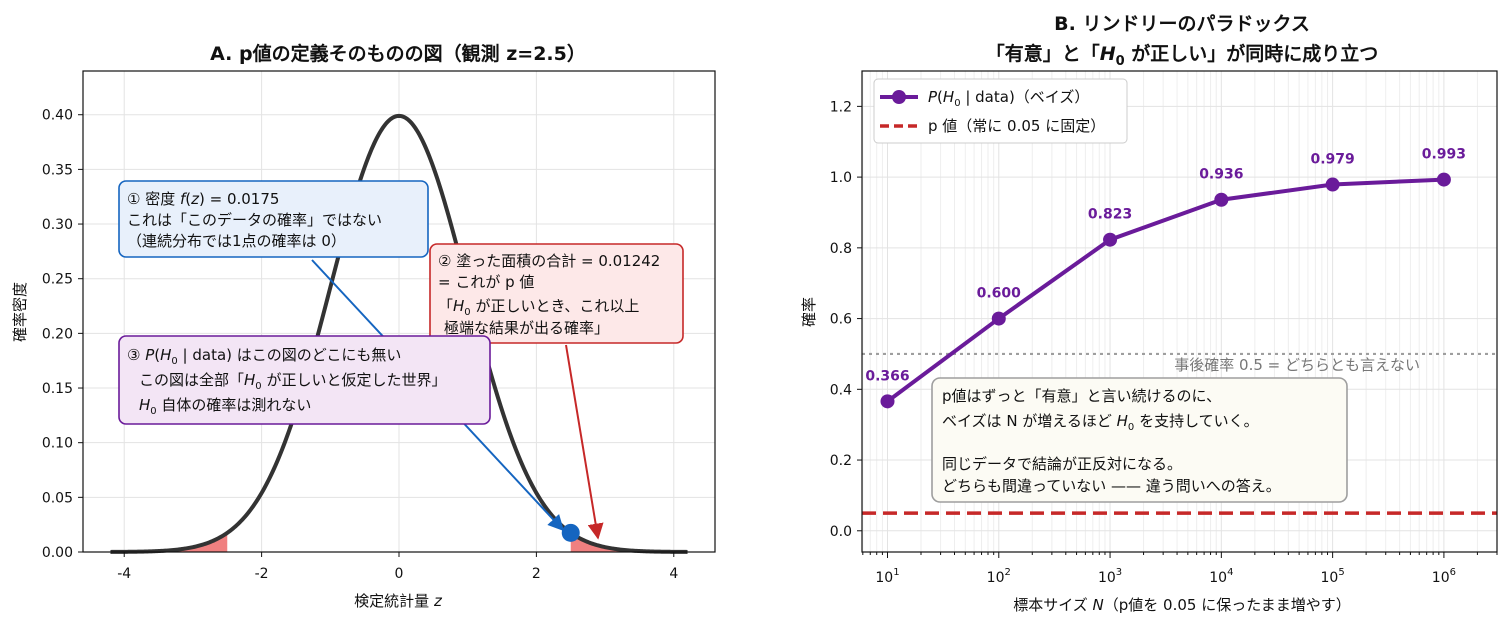 This screenshot has height=632, width=1510. I want to click on legend-frame, so click(1000, 111).